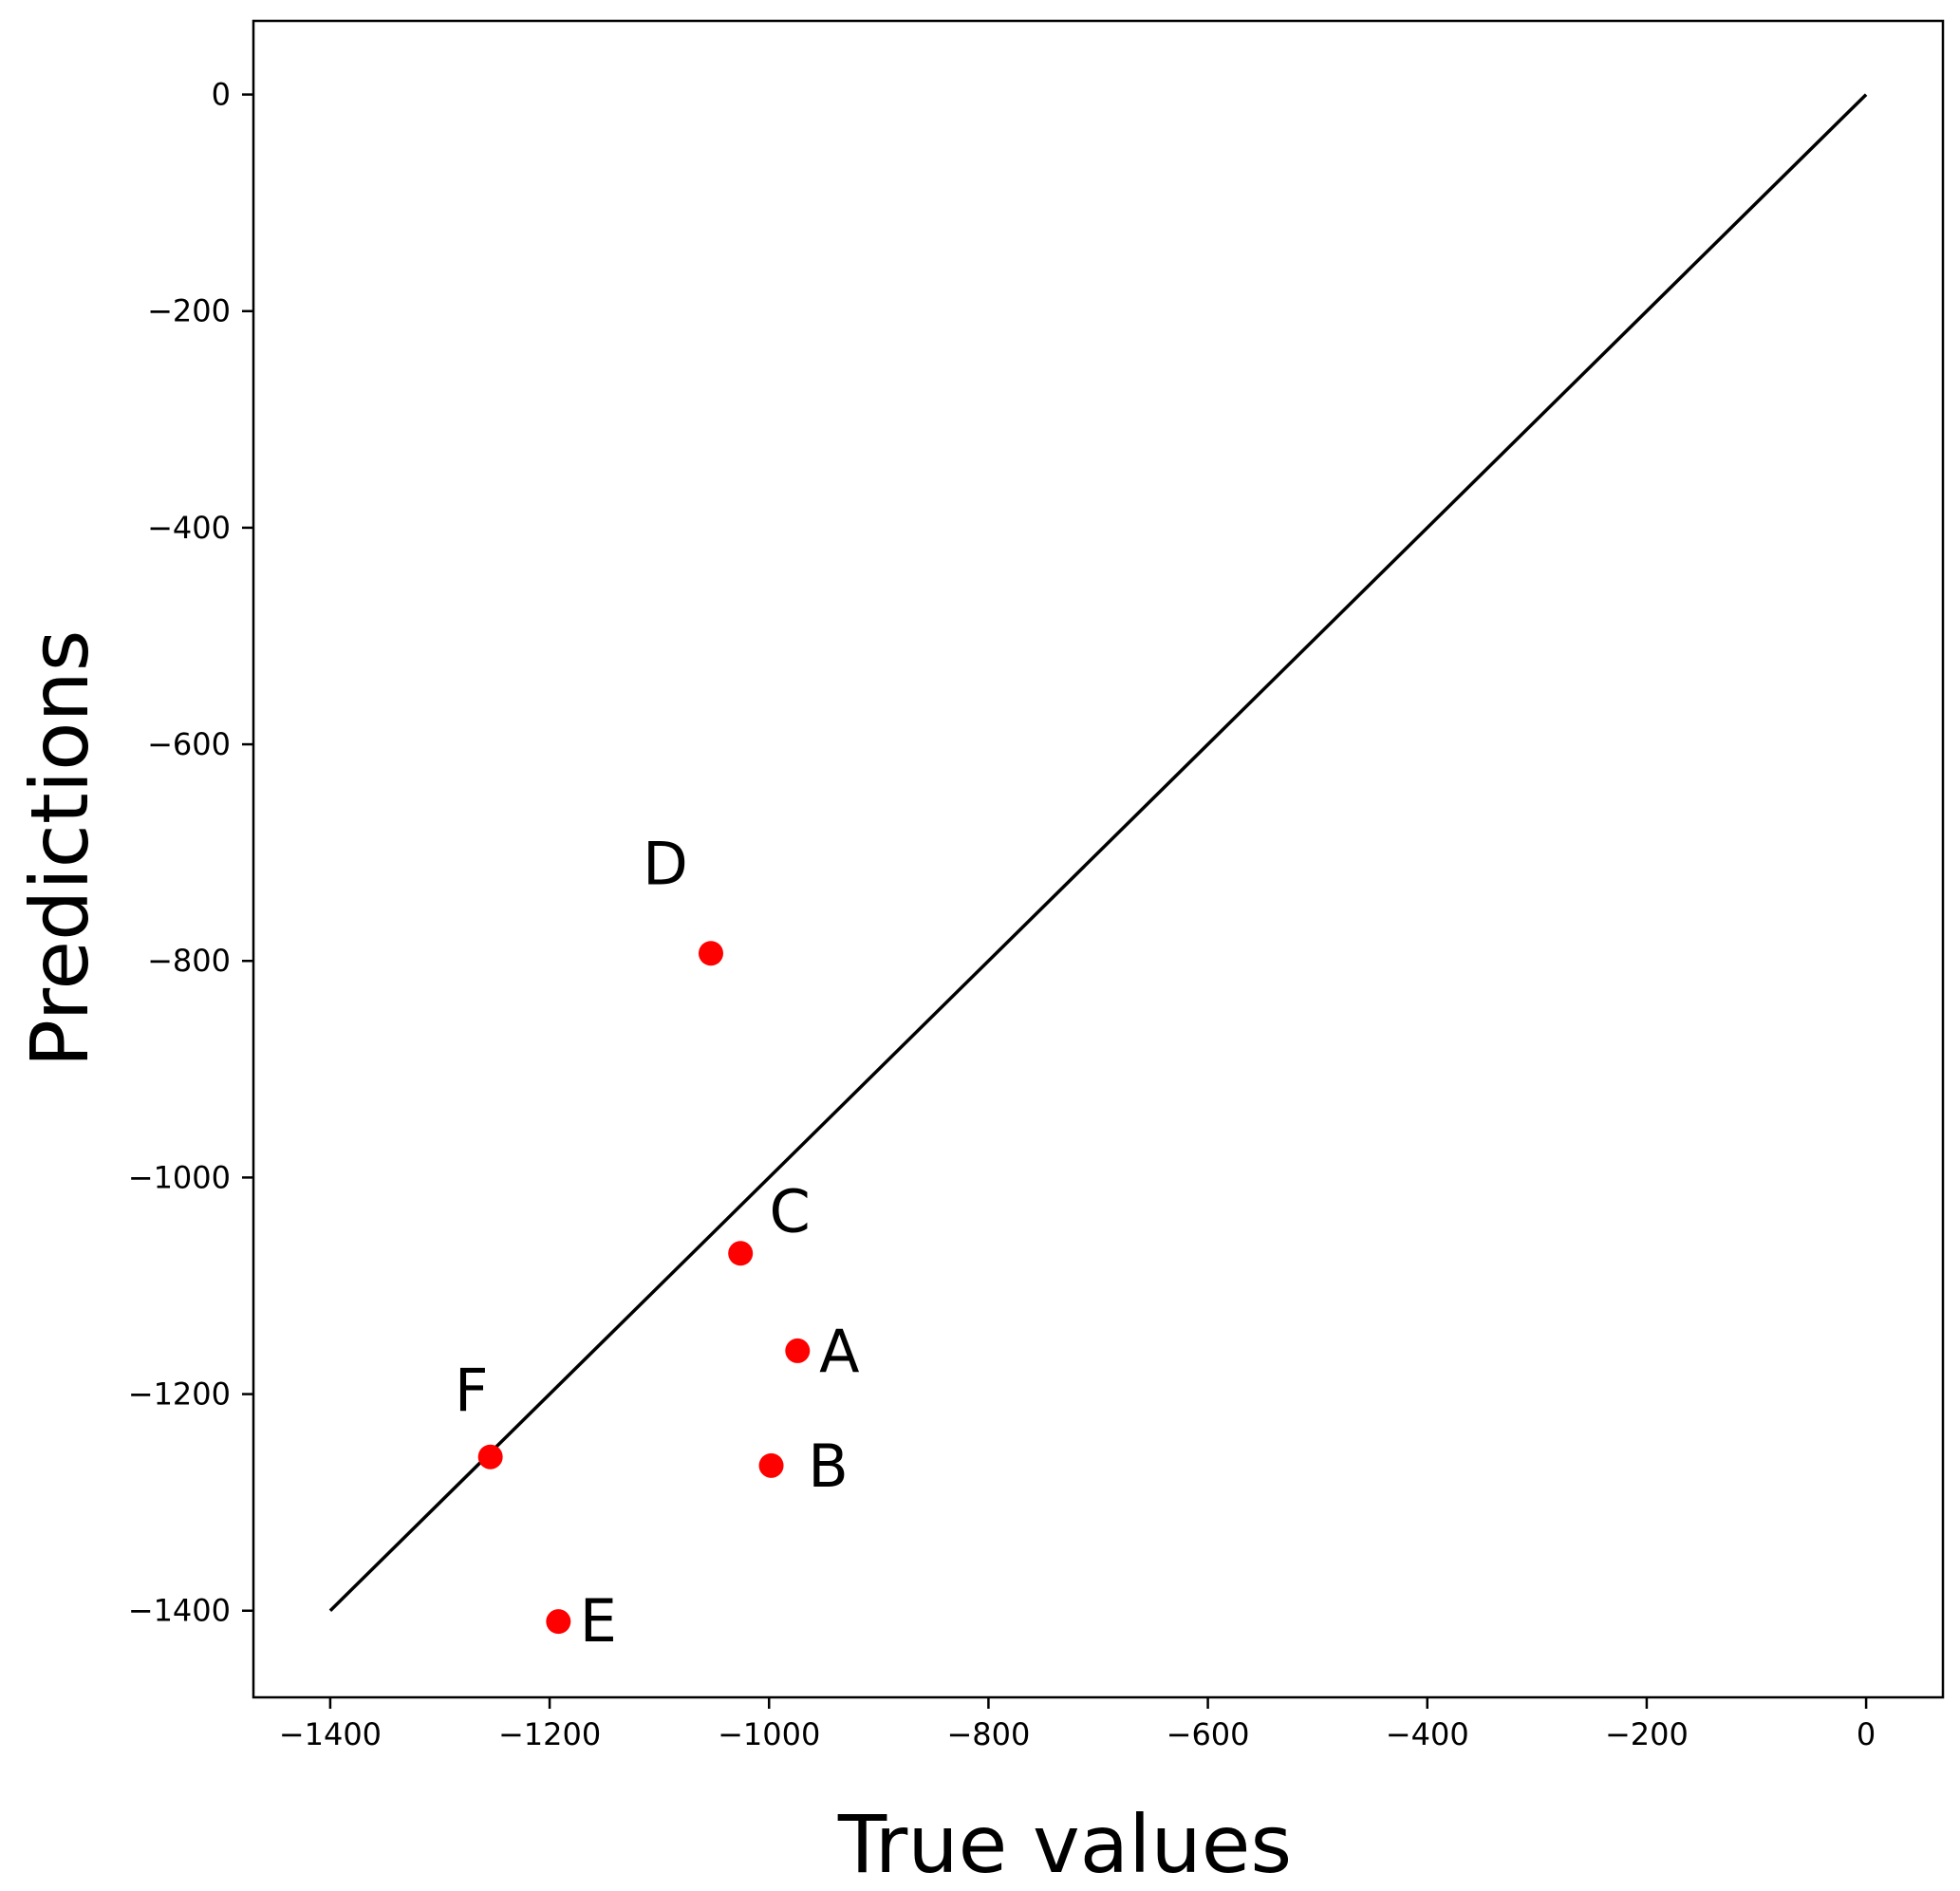 The width and height of the screenshot is (1960, 1891). What do you see at coordinates (490, 1457) in the screenshot?
I see `data-point-f` at bounding box center [490, 1457].